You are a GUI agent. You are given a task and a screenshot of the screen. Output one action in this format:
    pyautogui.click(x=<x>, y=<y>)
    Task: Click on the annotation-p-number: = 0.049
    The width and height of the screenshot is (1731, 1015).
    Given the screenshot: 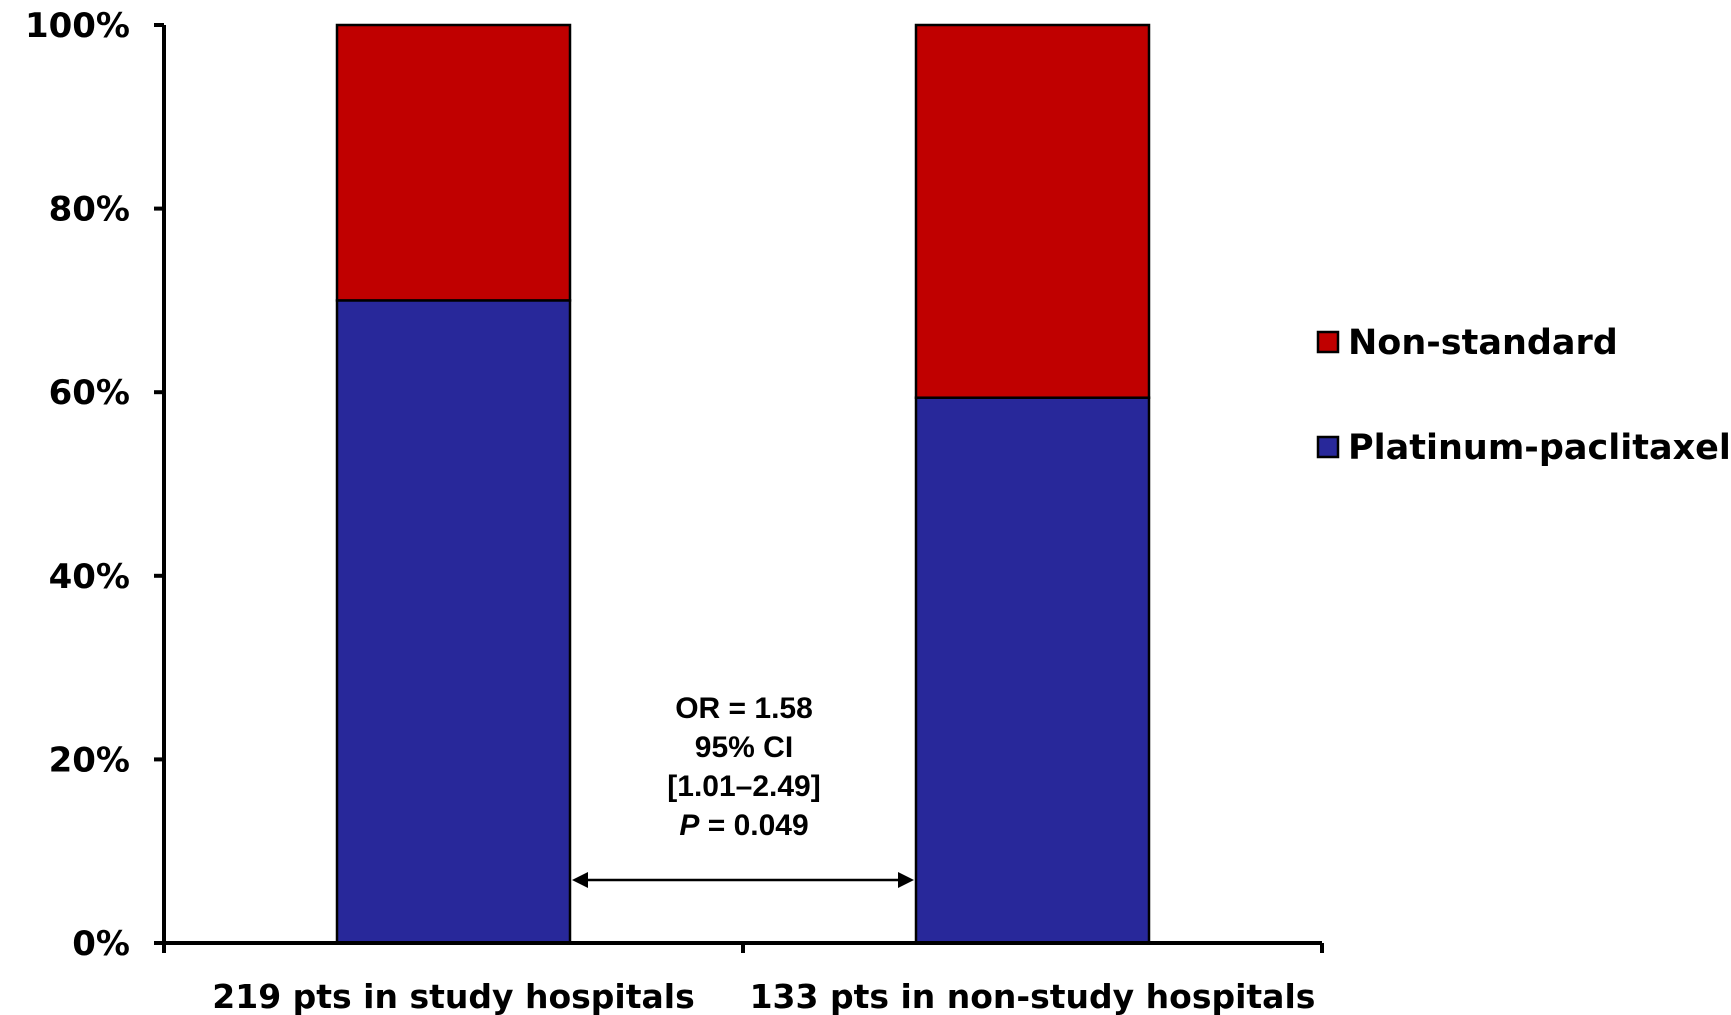 What is the action you would take?
    pyautogui.click(x=753, y=825)
    